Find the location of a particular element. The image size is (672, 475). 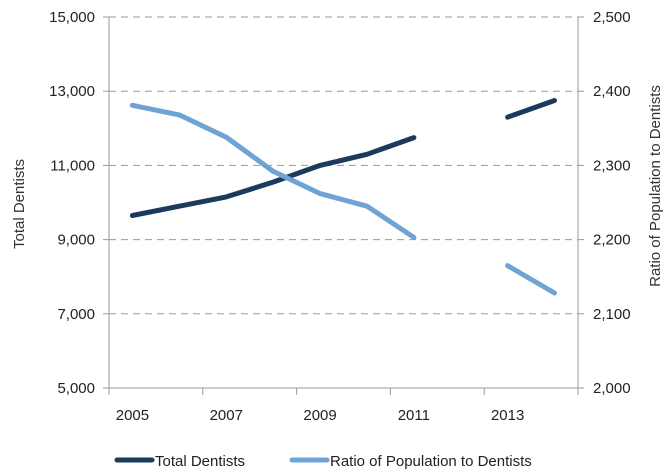

left-axis-tick-label: 7,000 is located at coordinates (76, 314).